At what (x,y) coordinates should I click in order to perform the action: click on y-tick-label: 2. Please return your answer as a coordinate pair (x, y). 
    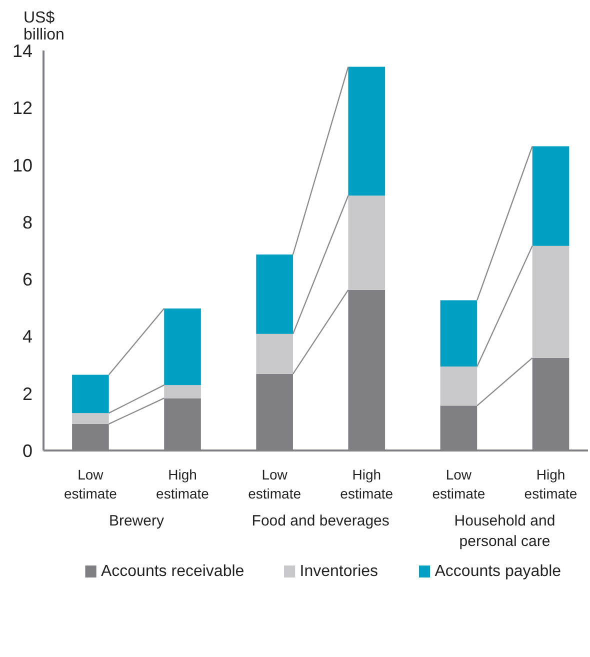
    Looking at the image, I should click on (27, 394).